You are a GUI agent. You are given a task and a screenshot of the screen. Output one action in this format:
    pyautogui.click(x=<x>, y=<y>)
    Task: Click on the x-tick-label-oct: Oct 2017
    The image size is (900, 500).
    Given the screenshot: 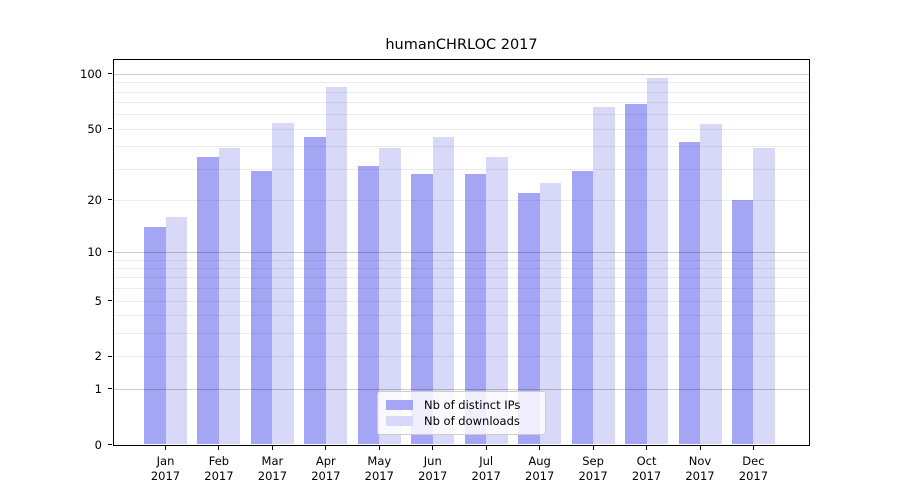 What is the action you would take?
    pyautogui.click(x=646, y=468)
    